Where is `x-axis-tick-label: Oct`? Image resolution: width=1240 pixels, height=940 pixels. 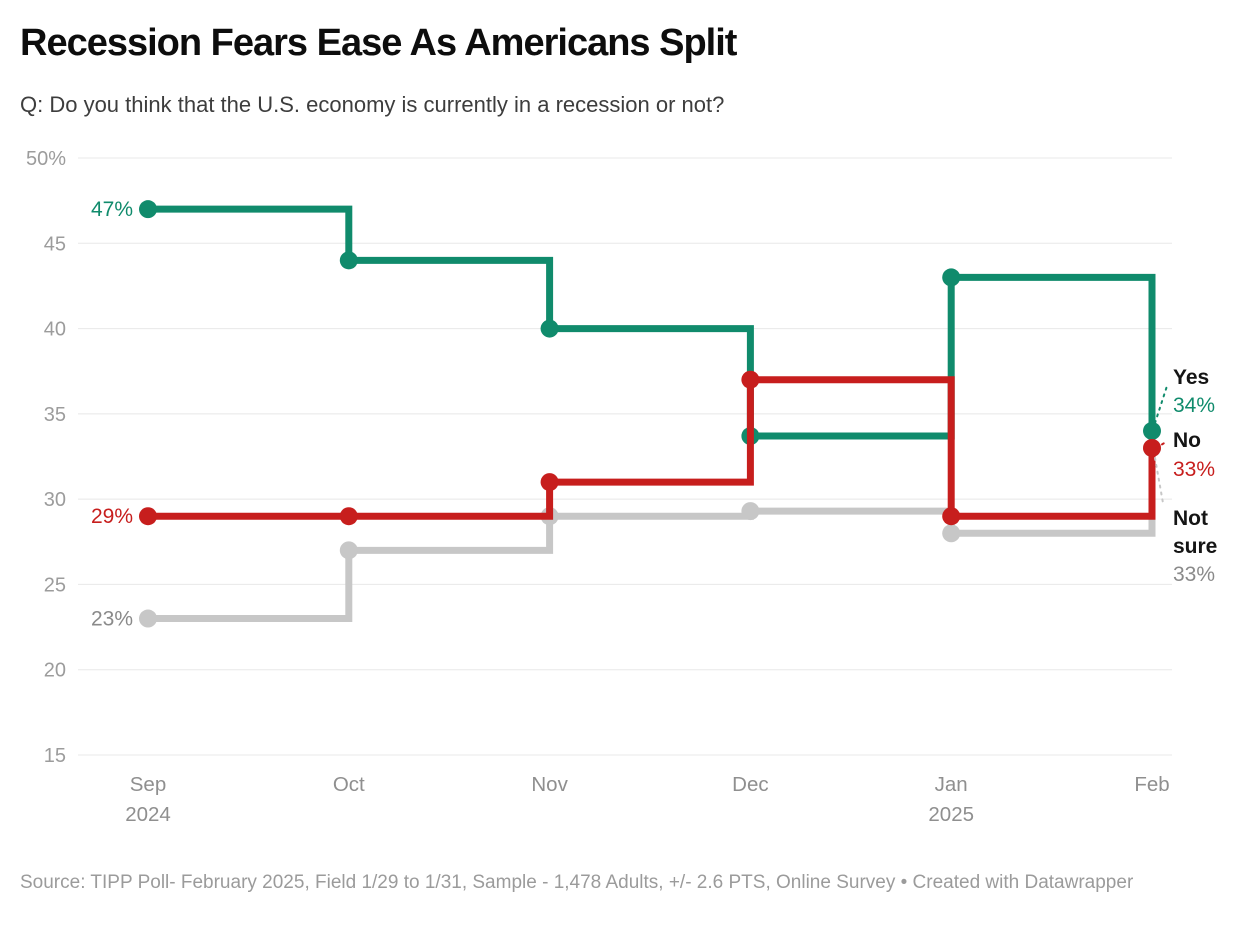
x-axis-tick-label: Oct is located at coordinates (349, 784).